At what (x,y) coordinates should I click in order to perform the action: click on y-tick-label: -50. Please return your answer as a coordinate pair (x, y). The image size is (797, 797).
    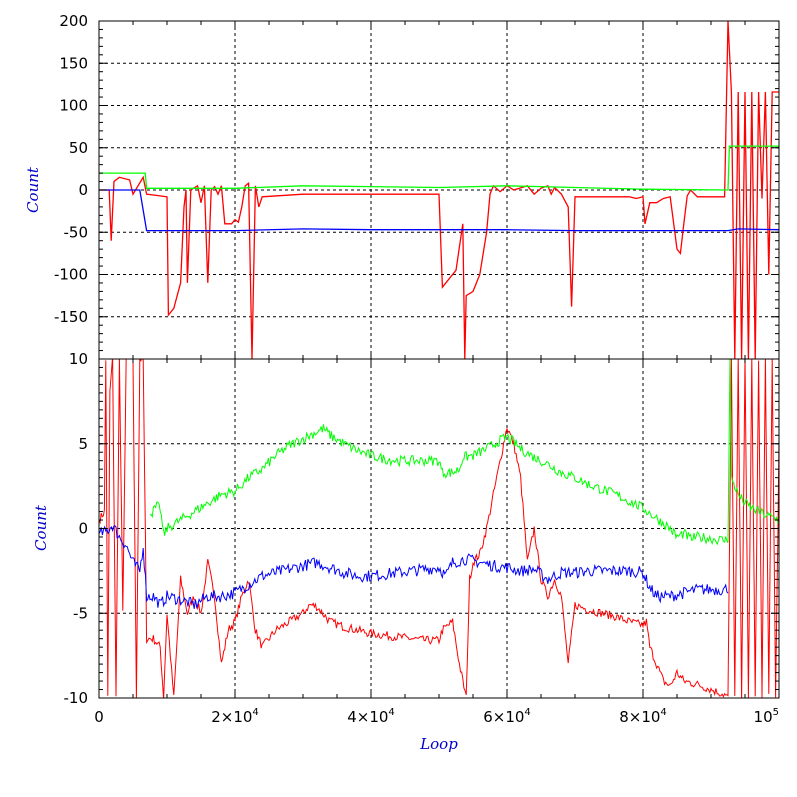
    Looking at the image, I should click on (76, 232).